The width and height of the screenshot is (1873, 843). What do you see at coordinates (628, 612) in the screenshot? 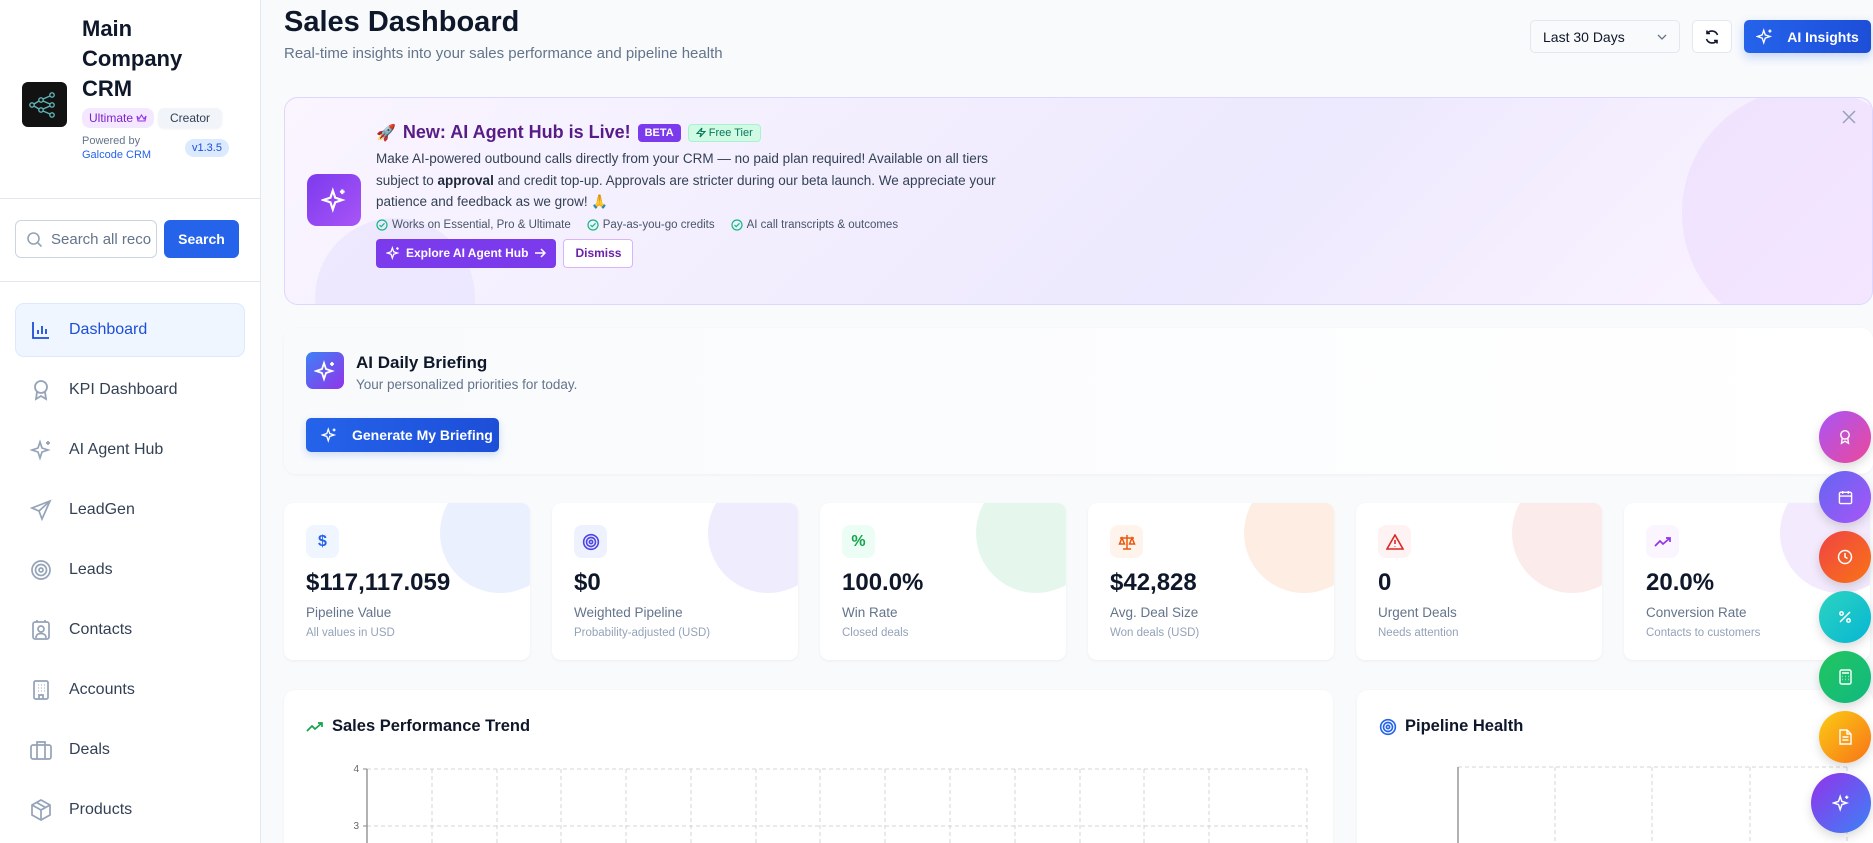
I see `kpi-label: Weighted Pipeline` at bounding box center [628, 612].